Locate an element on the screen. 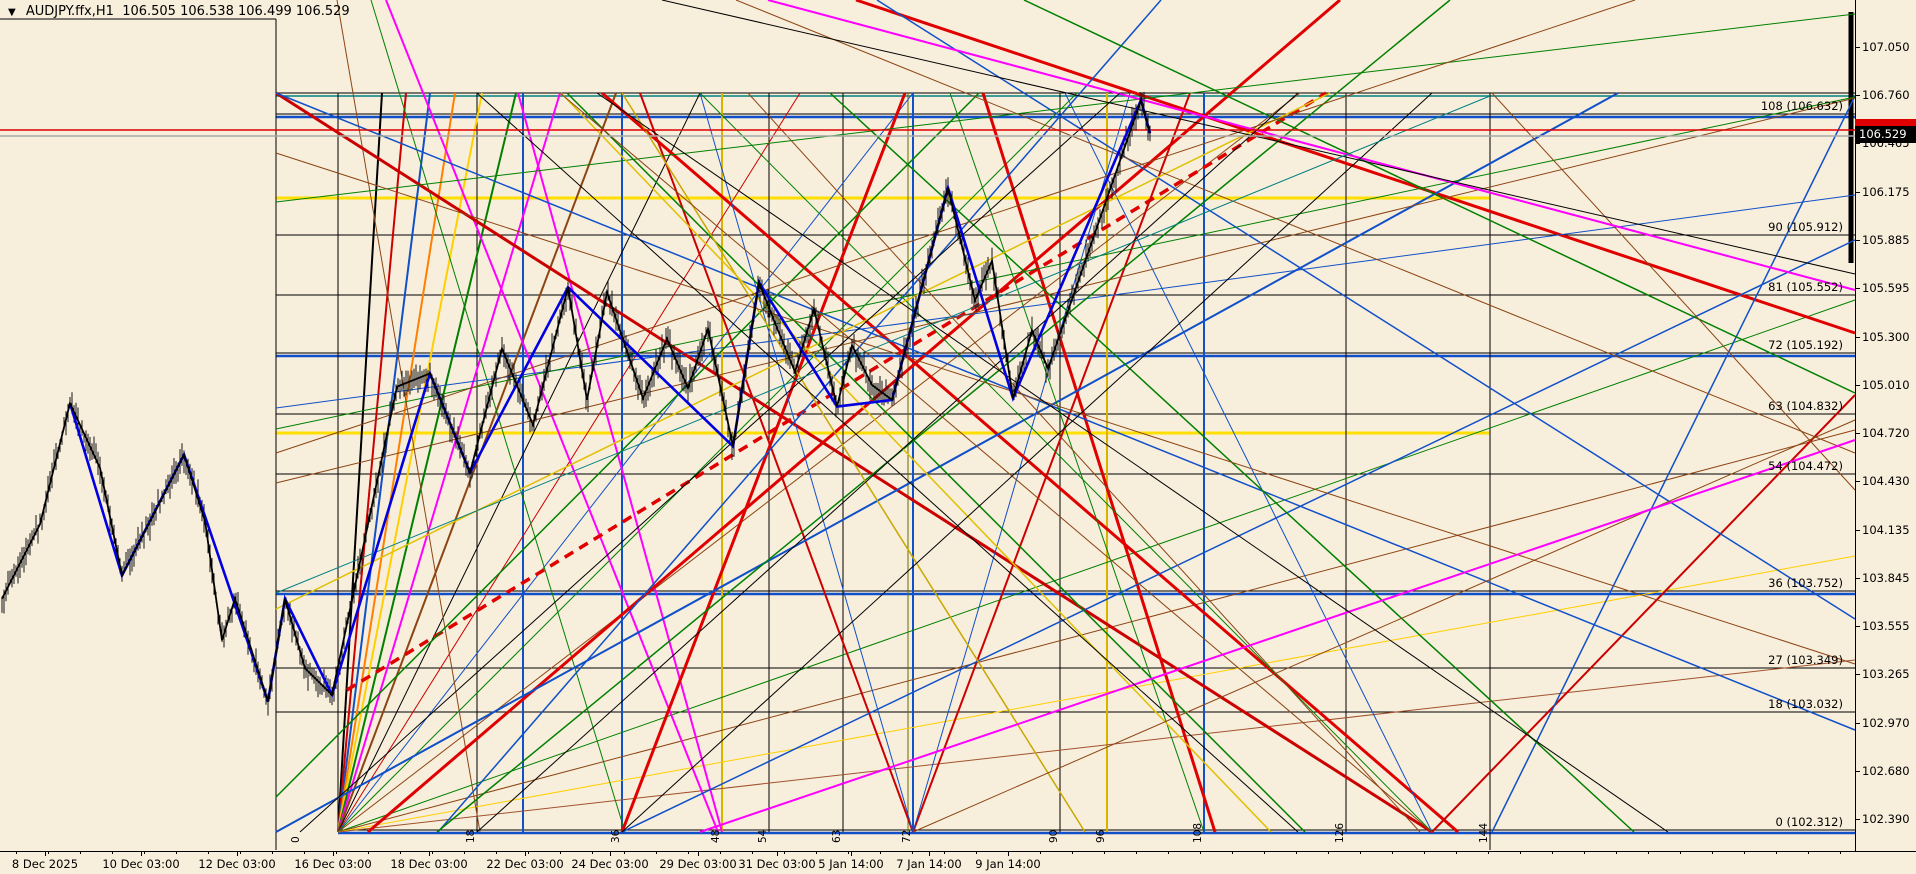 This screenshot has height=874, width=1916. price-tick-label: 106.760 is located at coordinates (1886, 95).